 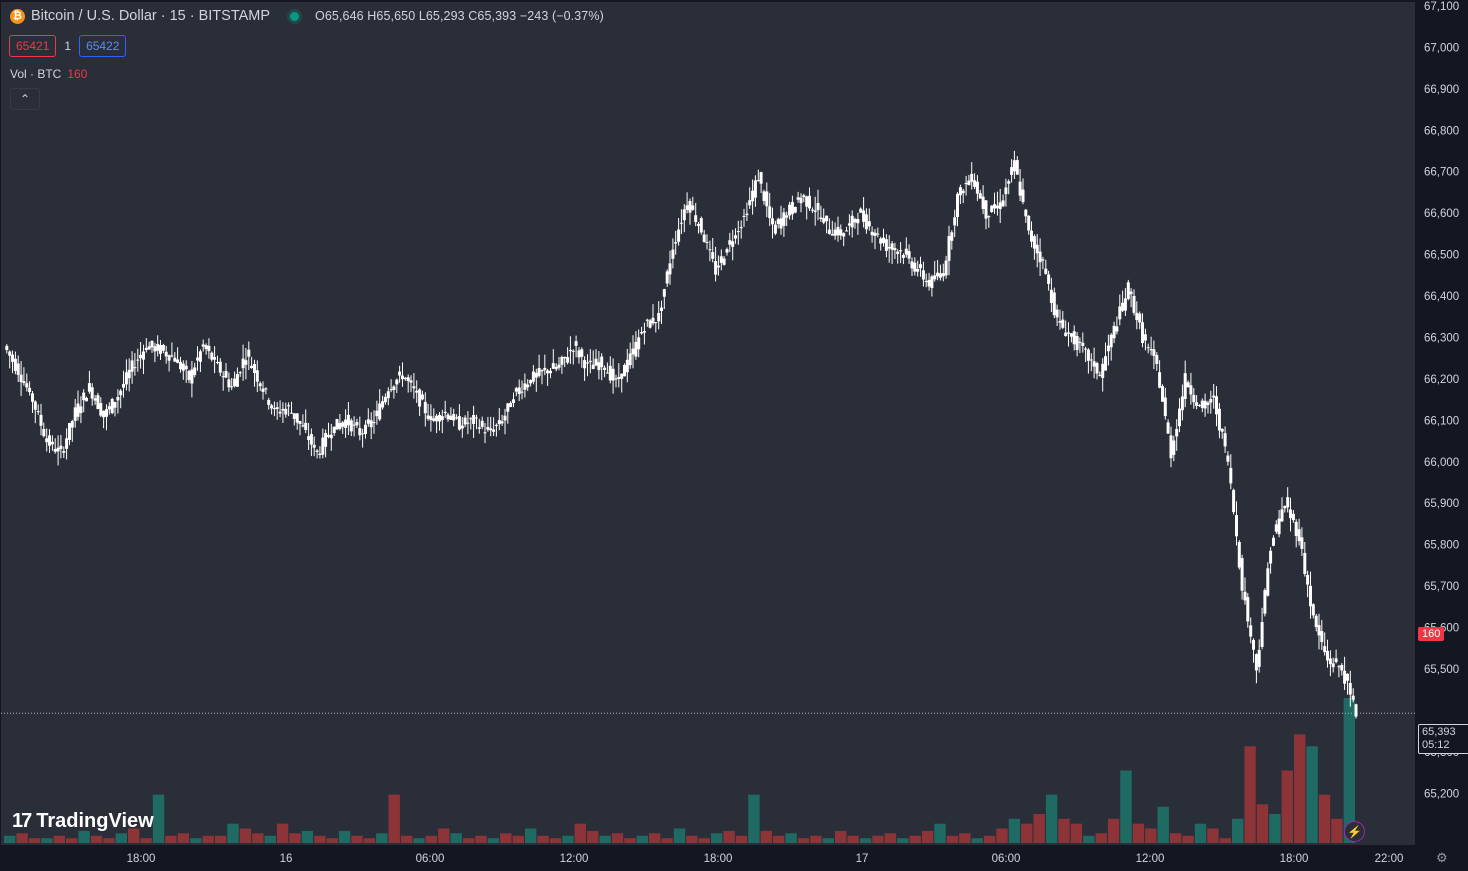 I want to click on market-status-icon, so click(x=295, y=16).